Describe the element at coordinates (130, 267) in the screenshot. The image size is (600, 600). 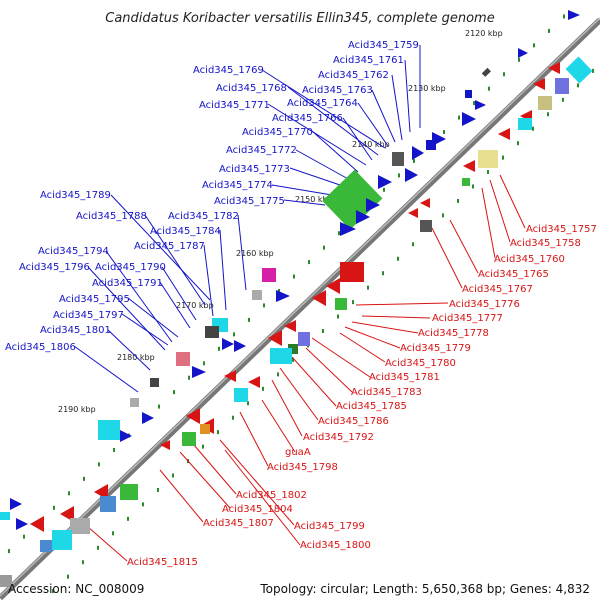
I see `gene-label: Acid345_1790` at that location.